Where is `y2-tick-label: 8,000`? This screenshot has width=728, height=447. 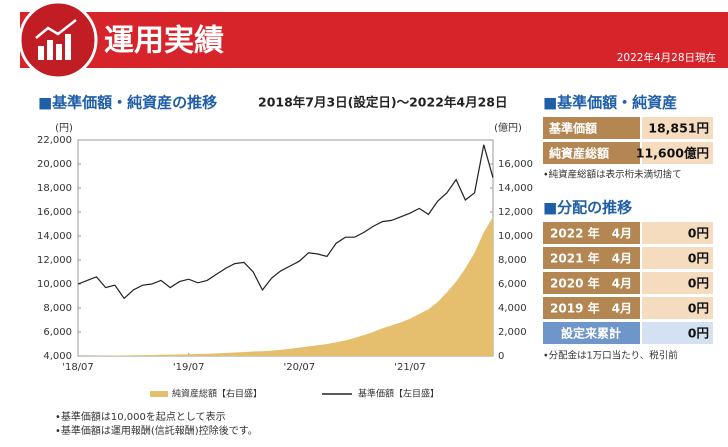 y2-tick-label: 8,000 is located at coordinates (512, 260).